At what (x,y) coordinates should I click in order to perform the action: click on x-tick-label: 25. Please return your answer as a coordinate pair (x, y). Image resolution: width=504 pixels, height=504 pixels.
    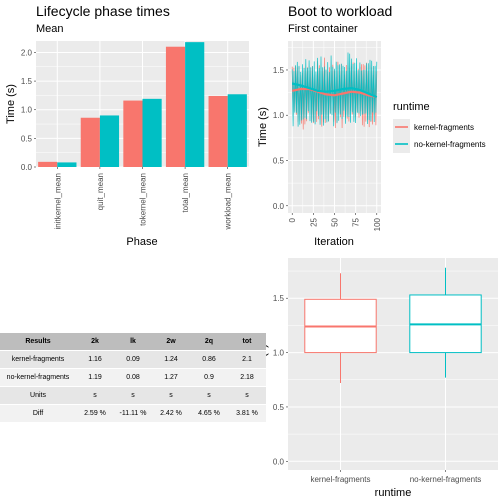
    Looking at the image, I should click on (313, 221).